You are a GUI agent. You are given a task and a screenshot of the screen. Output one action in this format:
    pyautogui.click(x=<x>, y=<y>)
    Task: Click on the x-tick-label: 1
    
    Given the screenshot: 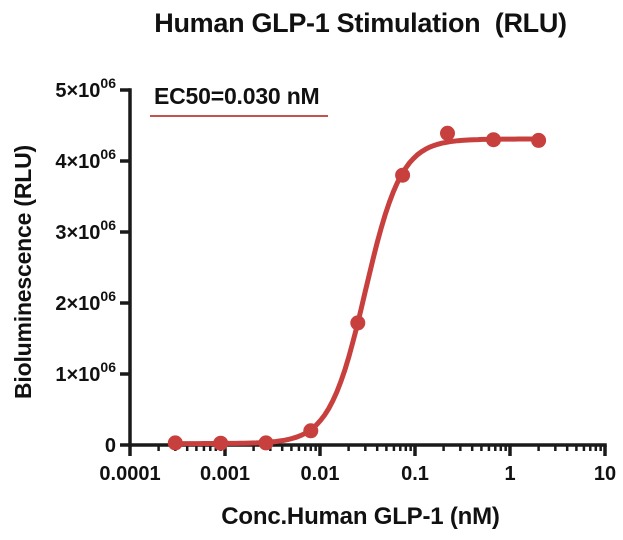 What is the action you would take?
    pyautogui.click(x=509, y=474)
    